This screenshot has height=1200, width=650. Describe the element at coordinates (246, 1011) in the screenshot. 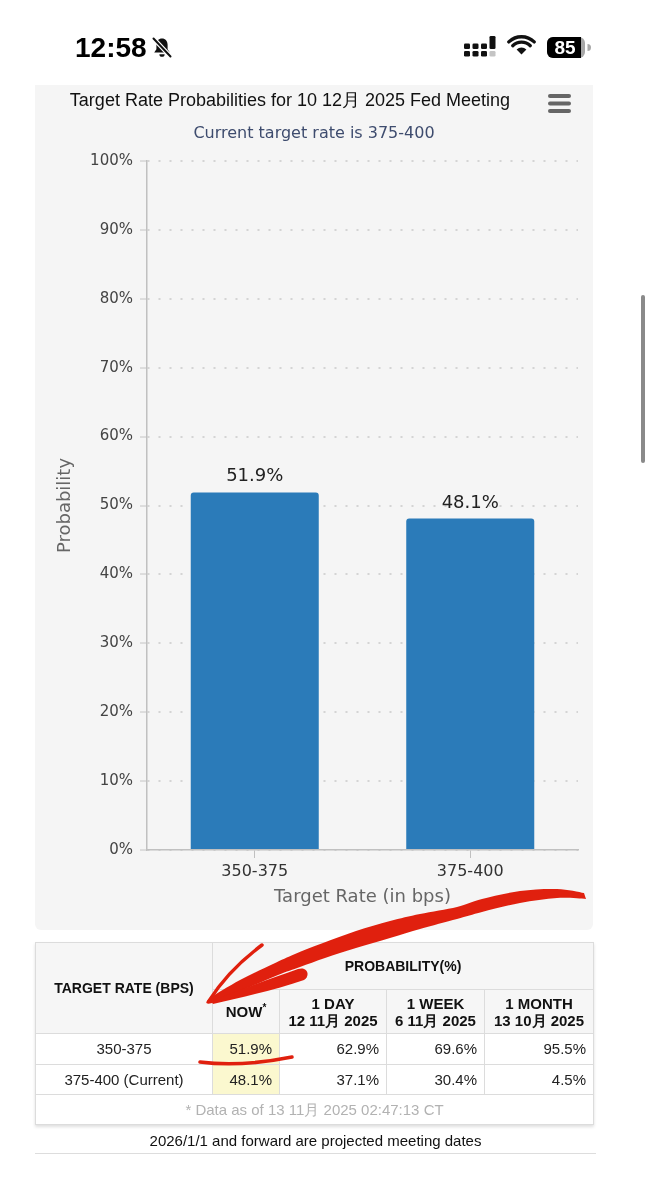

I see `category-label: NOW$^{*}$` at that location.